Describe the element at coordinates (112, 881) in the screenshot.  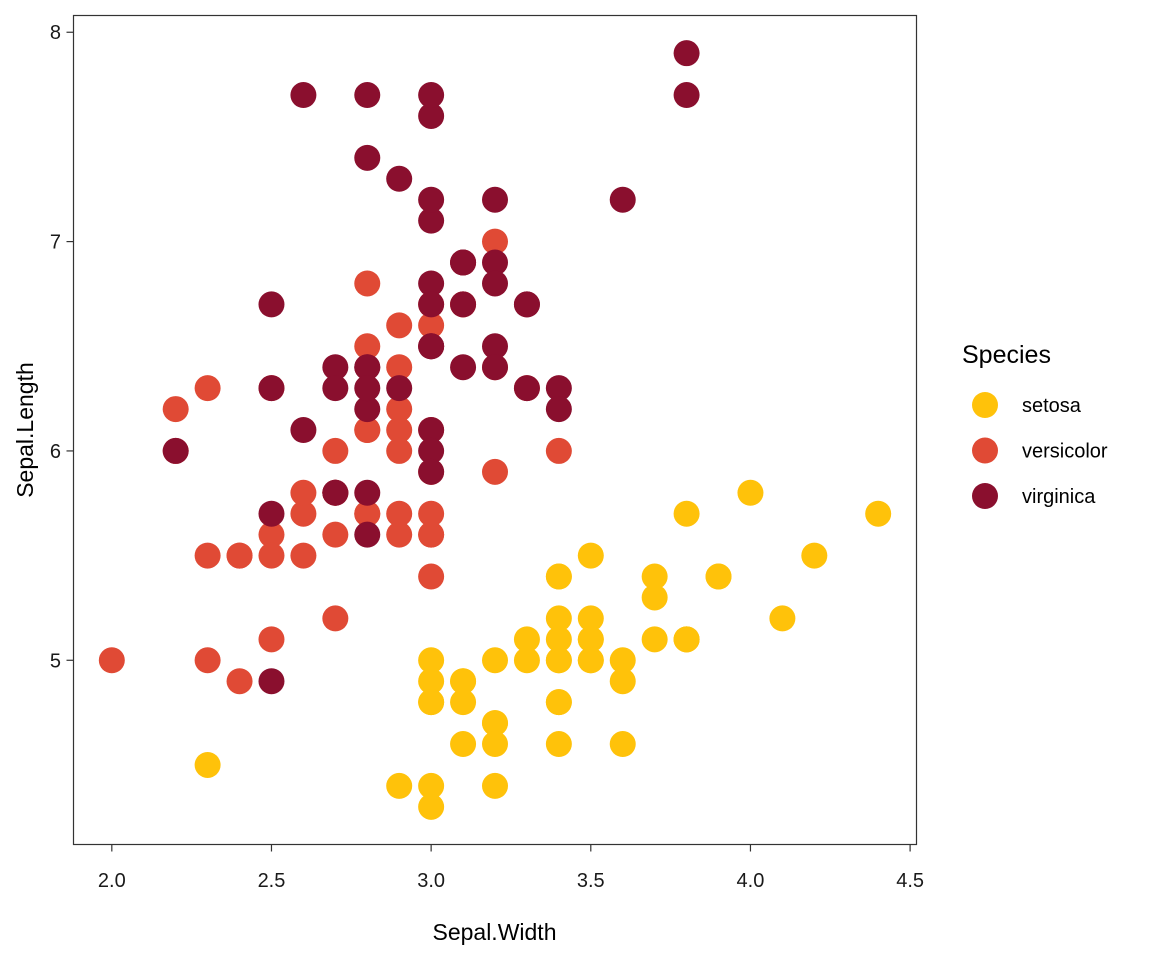
I see `x-tick-label: 2.0` at that location.